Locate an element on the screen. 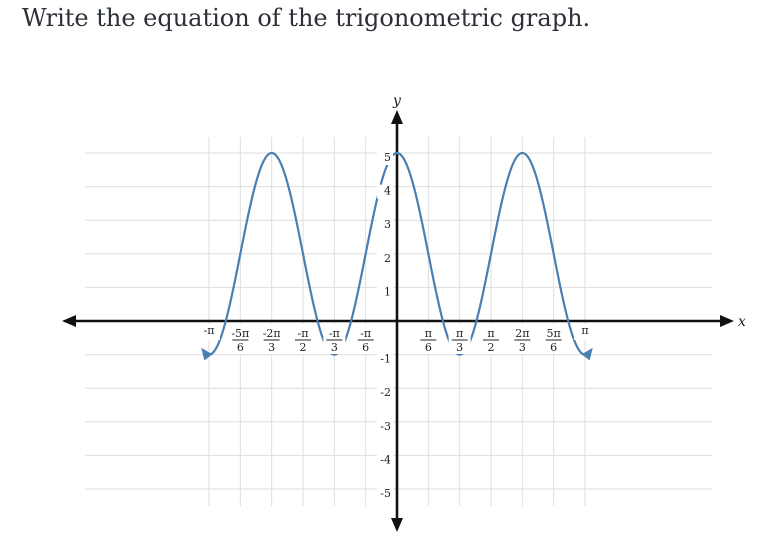 The width and height of the screenshot is (777, 537). y-axis-arrow-down is located at coordinates (397, 525).